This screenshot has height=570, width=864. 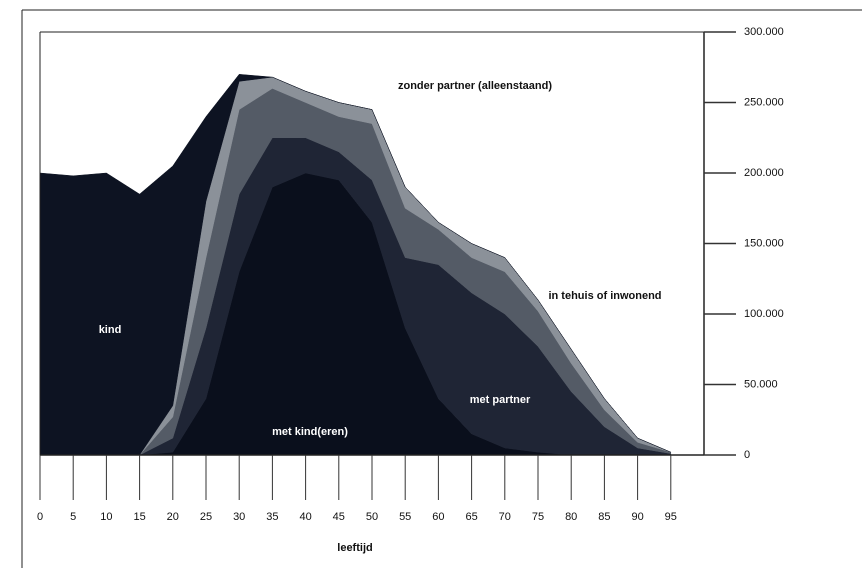 I want to click on x-tick-label: 20, so click(x=173, y=517).